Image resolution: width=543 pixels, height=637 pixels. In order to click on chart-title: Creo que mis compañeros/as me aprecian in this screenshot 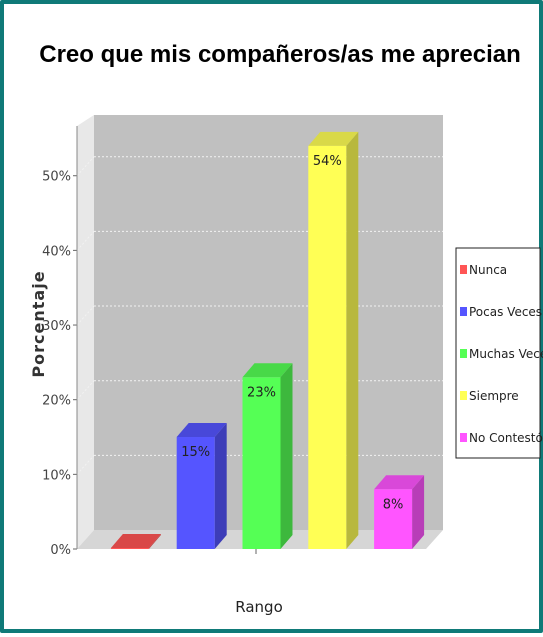, I will do `click(280, 54)`.